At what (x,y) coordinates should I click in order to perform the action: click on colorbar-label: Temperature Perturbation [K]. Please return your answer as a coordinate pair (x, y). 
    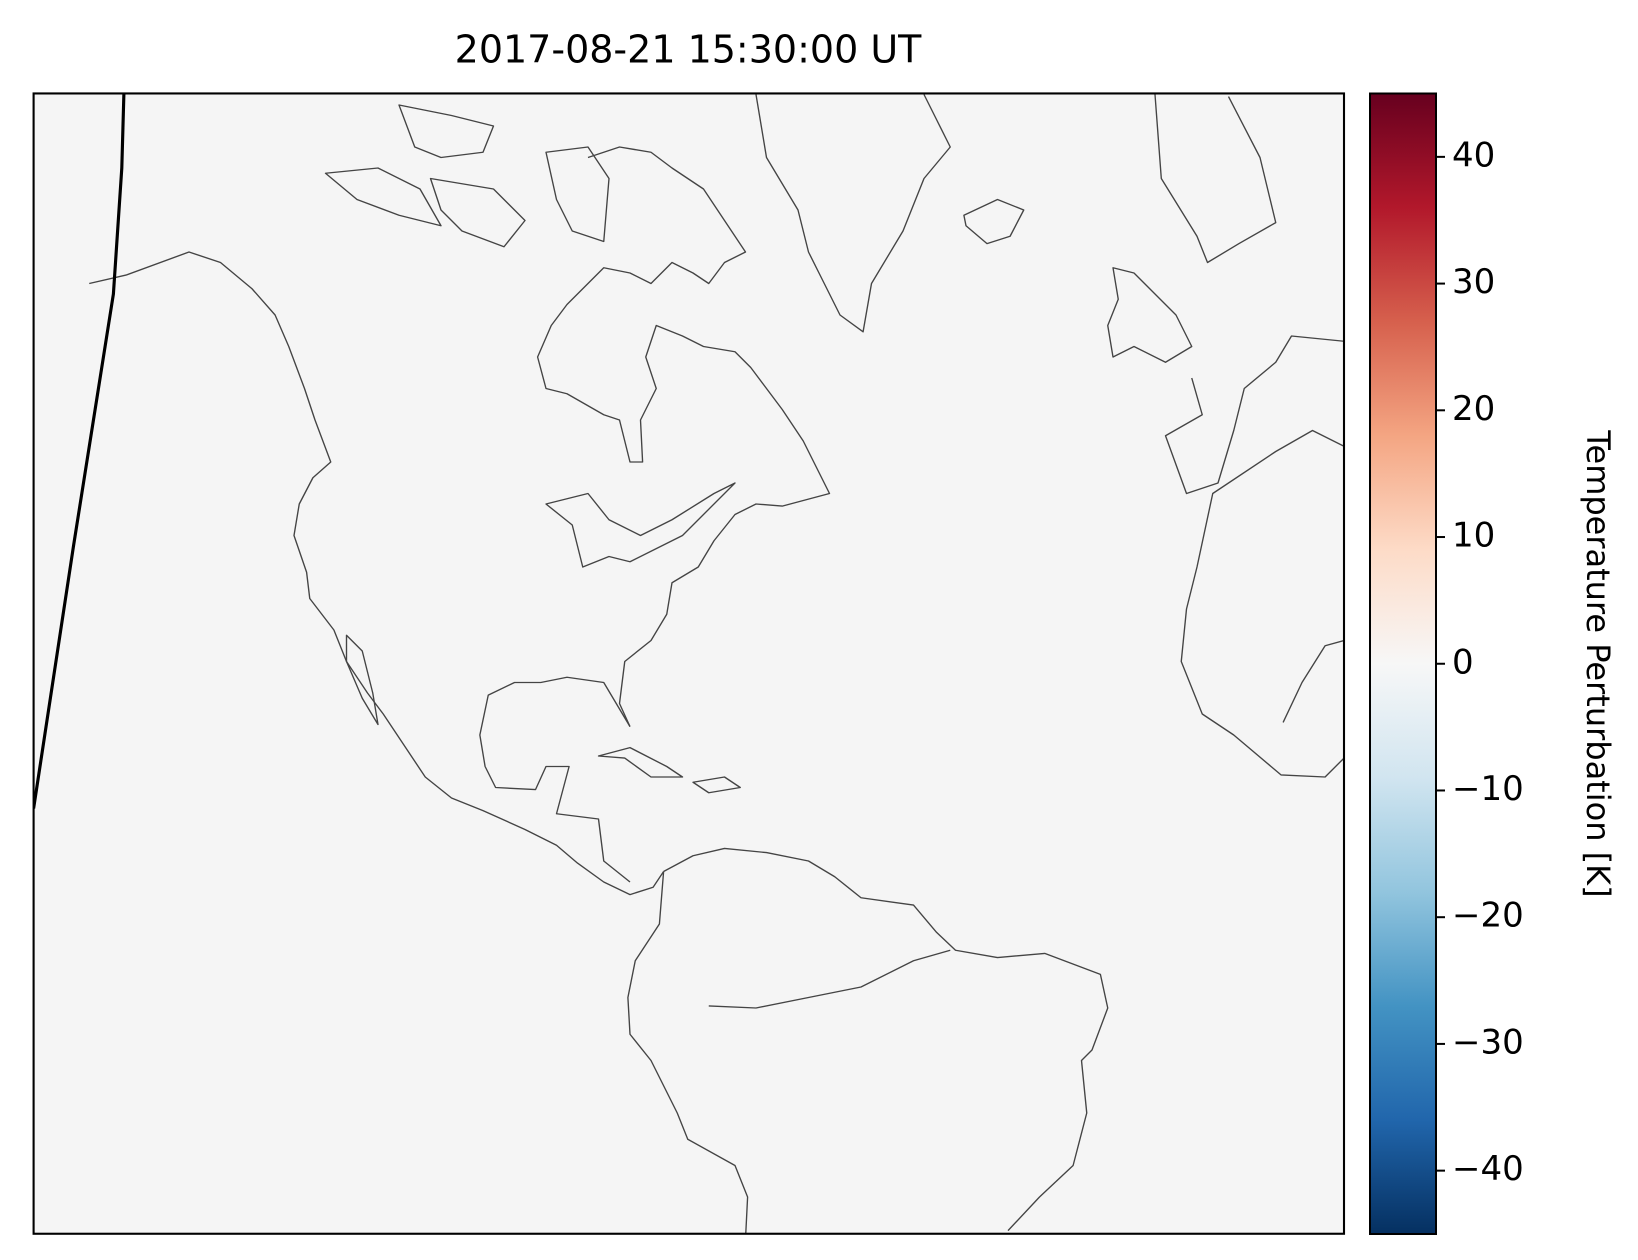
    Looking at the image, I should click on (1598, 663).